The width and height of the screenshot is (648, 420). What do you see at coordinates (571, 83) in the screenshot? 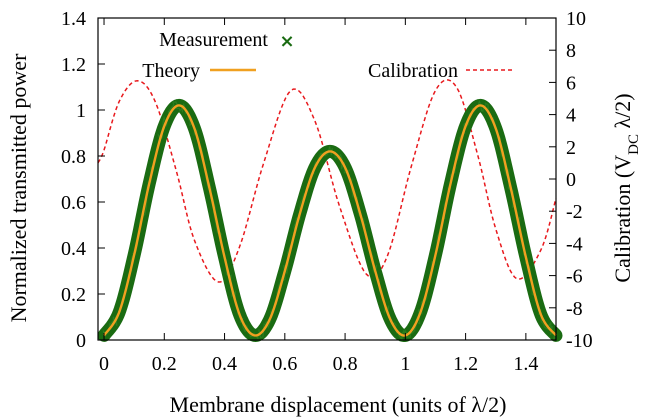
I see `y-right-tick-label: 6` at bounding box center [571, 83].